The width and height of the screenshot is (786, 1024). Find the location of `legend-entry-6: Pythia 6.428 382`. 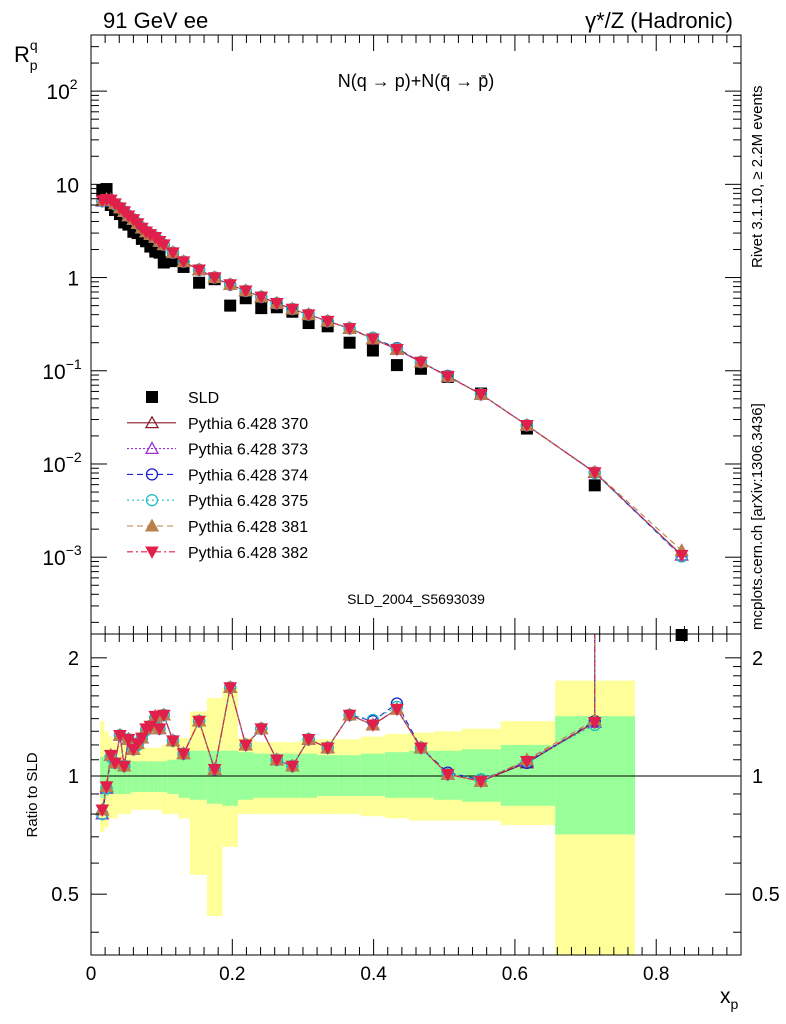

legend-entry-6: Pythia 6.428 382 is located at coordinates (217, 553).